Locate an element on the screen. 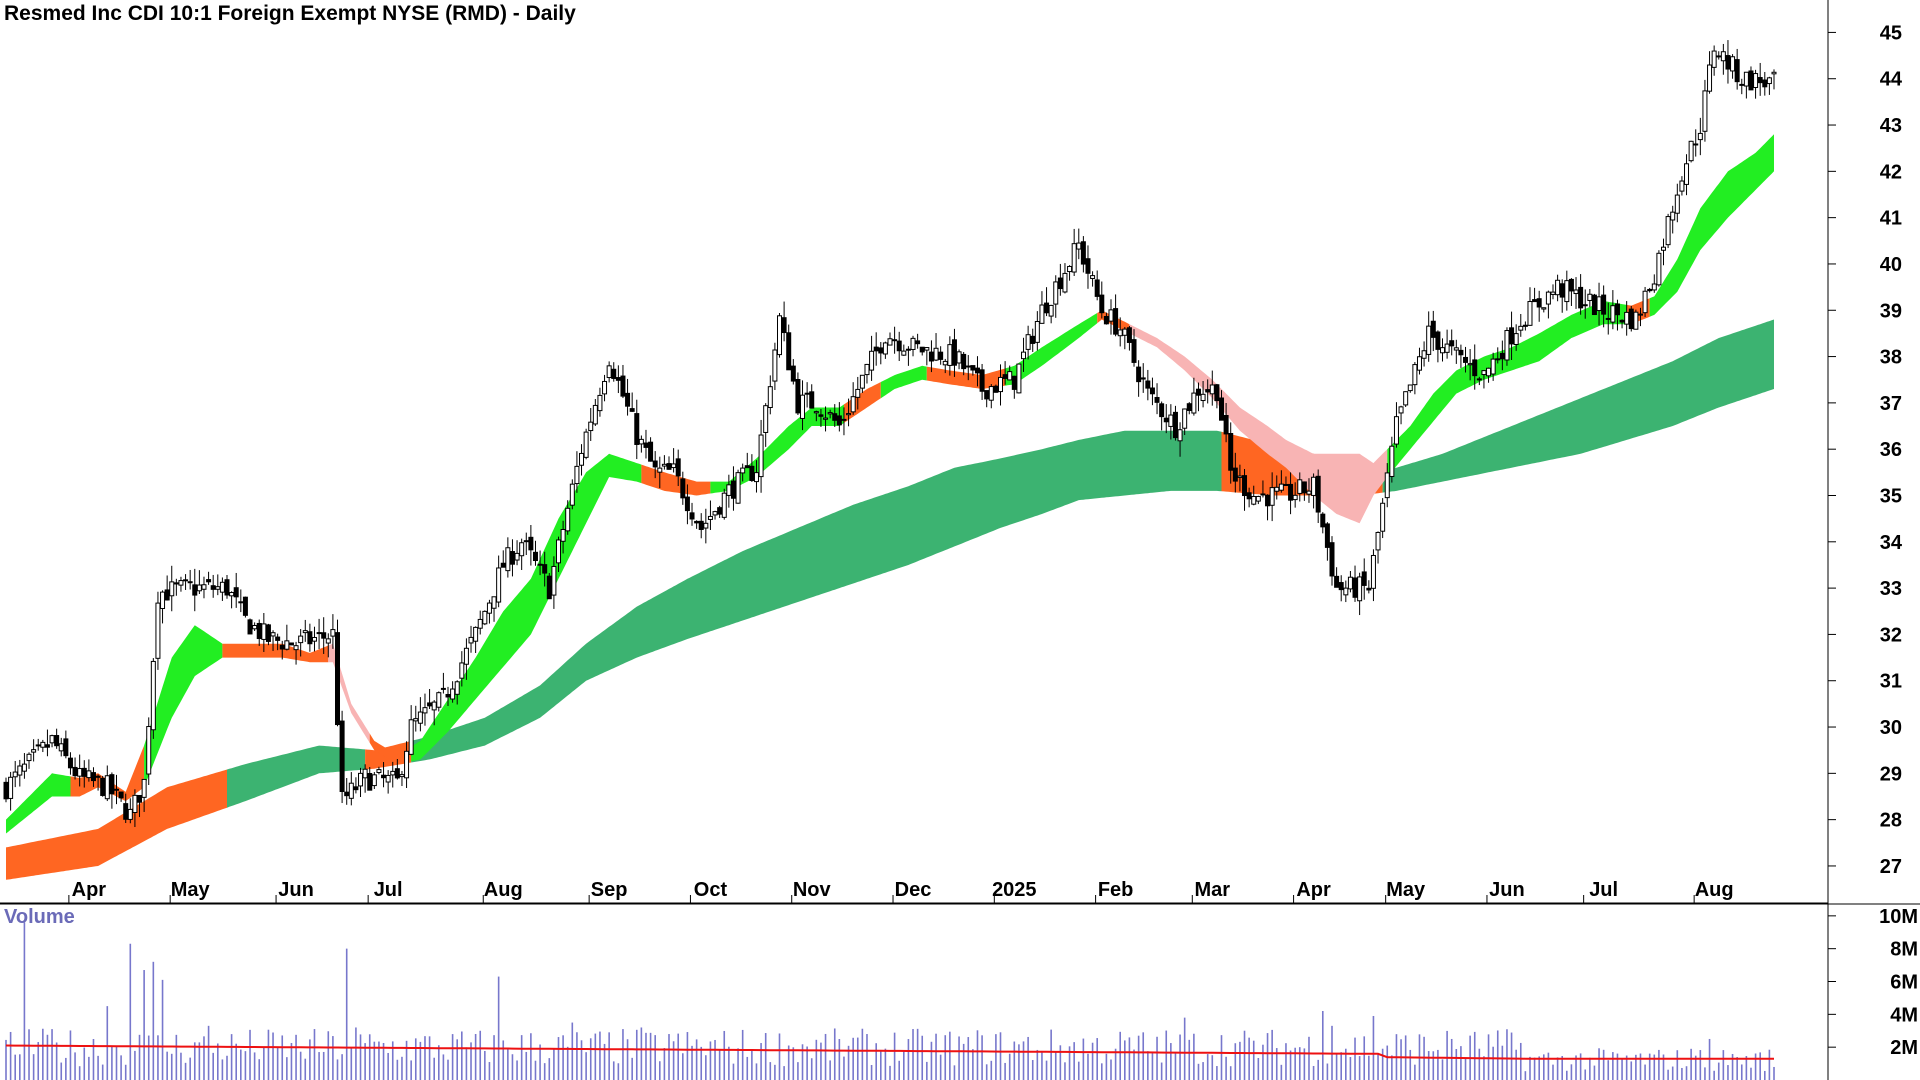 This screenshot has width=1920, height=1080. price-tick-label: 29 is located at coordinates (1891, 774).